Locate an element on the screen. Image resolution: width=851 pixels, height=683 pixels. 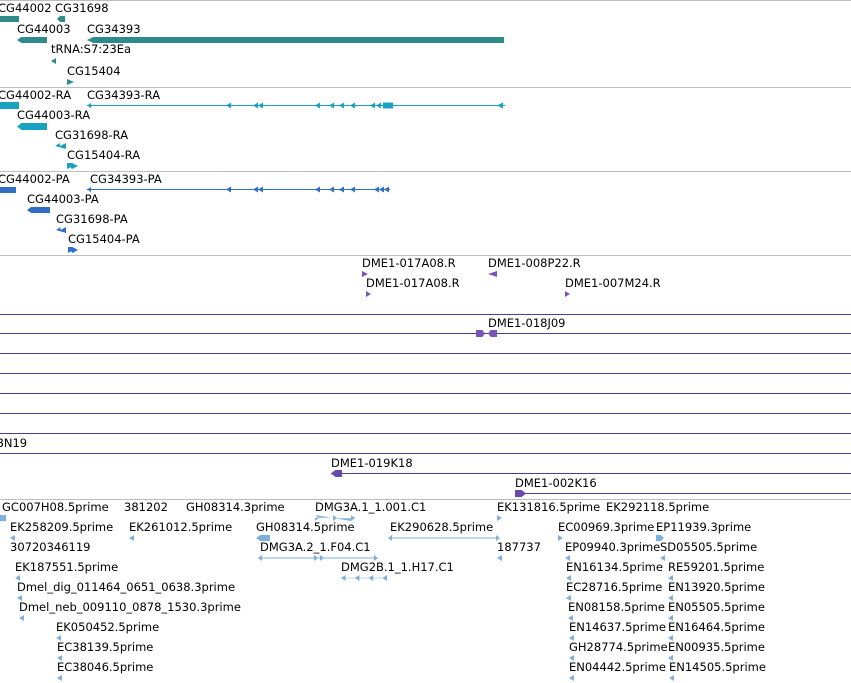
est-label: EC00969.3prime is located at coordinates (606, 527).